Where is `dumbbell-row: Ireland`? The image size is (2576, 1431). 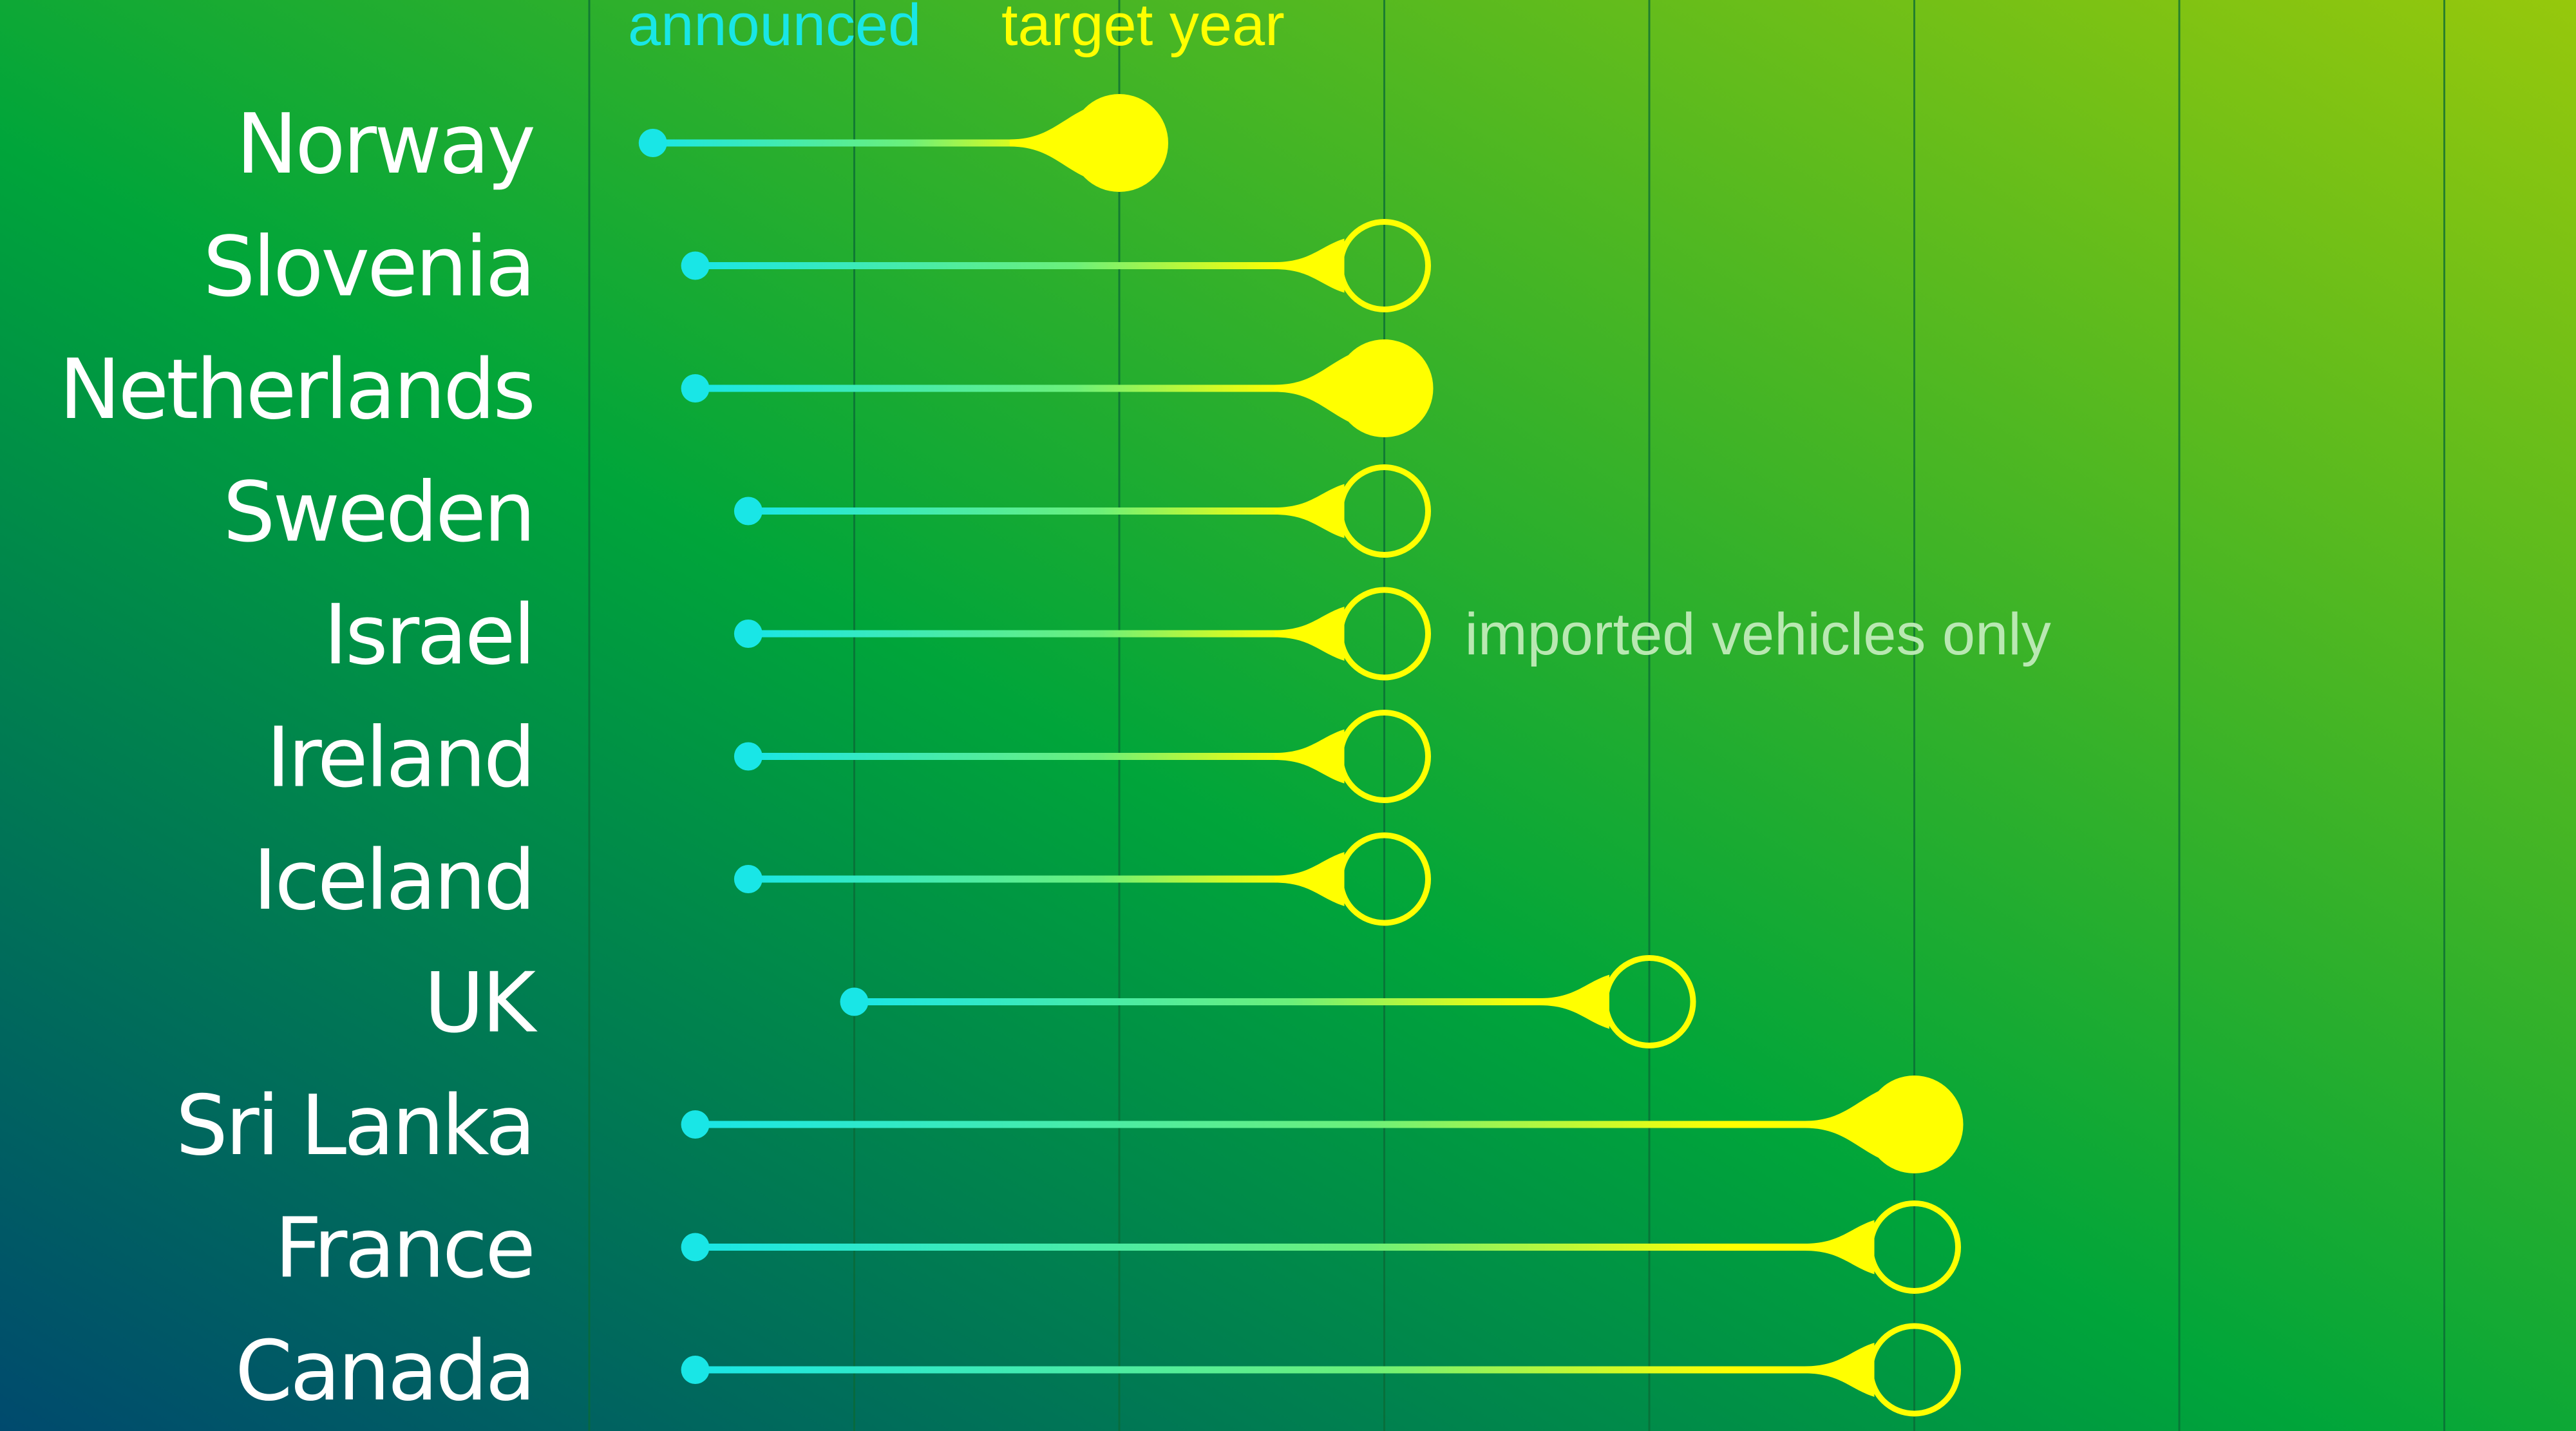 dumbbell-row: Ireland is located at coordinates (848, 758).